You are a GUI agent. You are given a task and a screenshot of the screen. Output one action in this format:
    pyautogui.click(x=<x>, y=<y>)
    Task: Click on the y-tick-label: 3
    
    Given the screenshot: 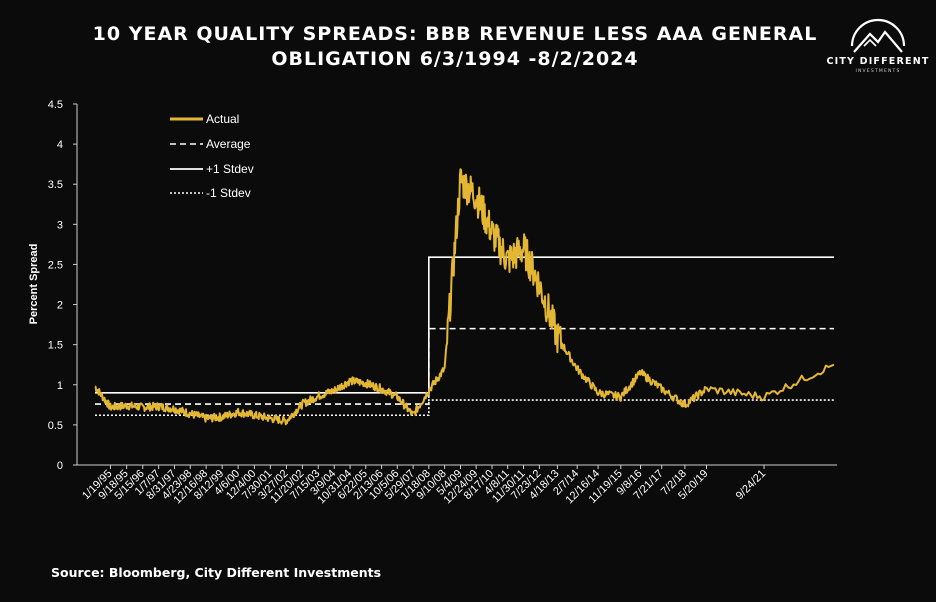 What is the action you would take?
    pyautogui.click(x=60, y=225)
    